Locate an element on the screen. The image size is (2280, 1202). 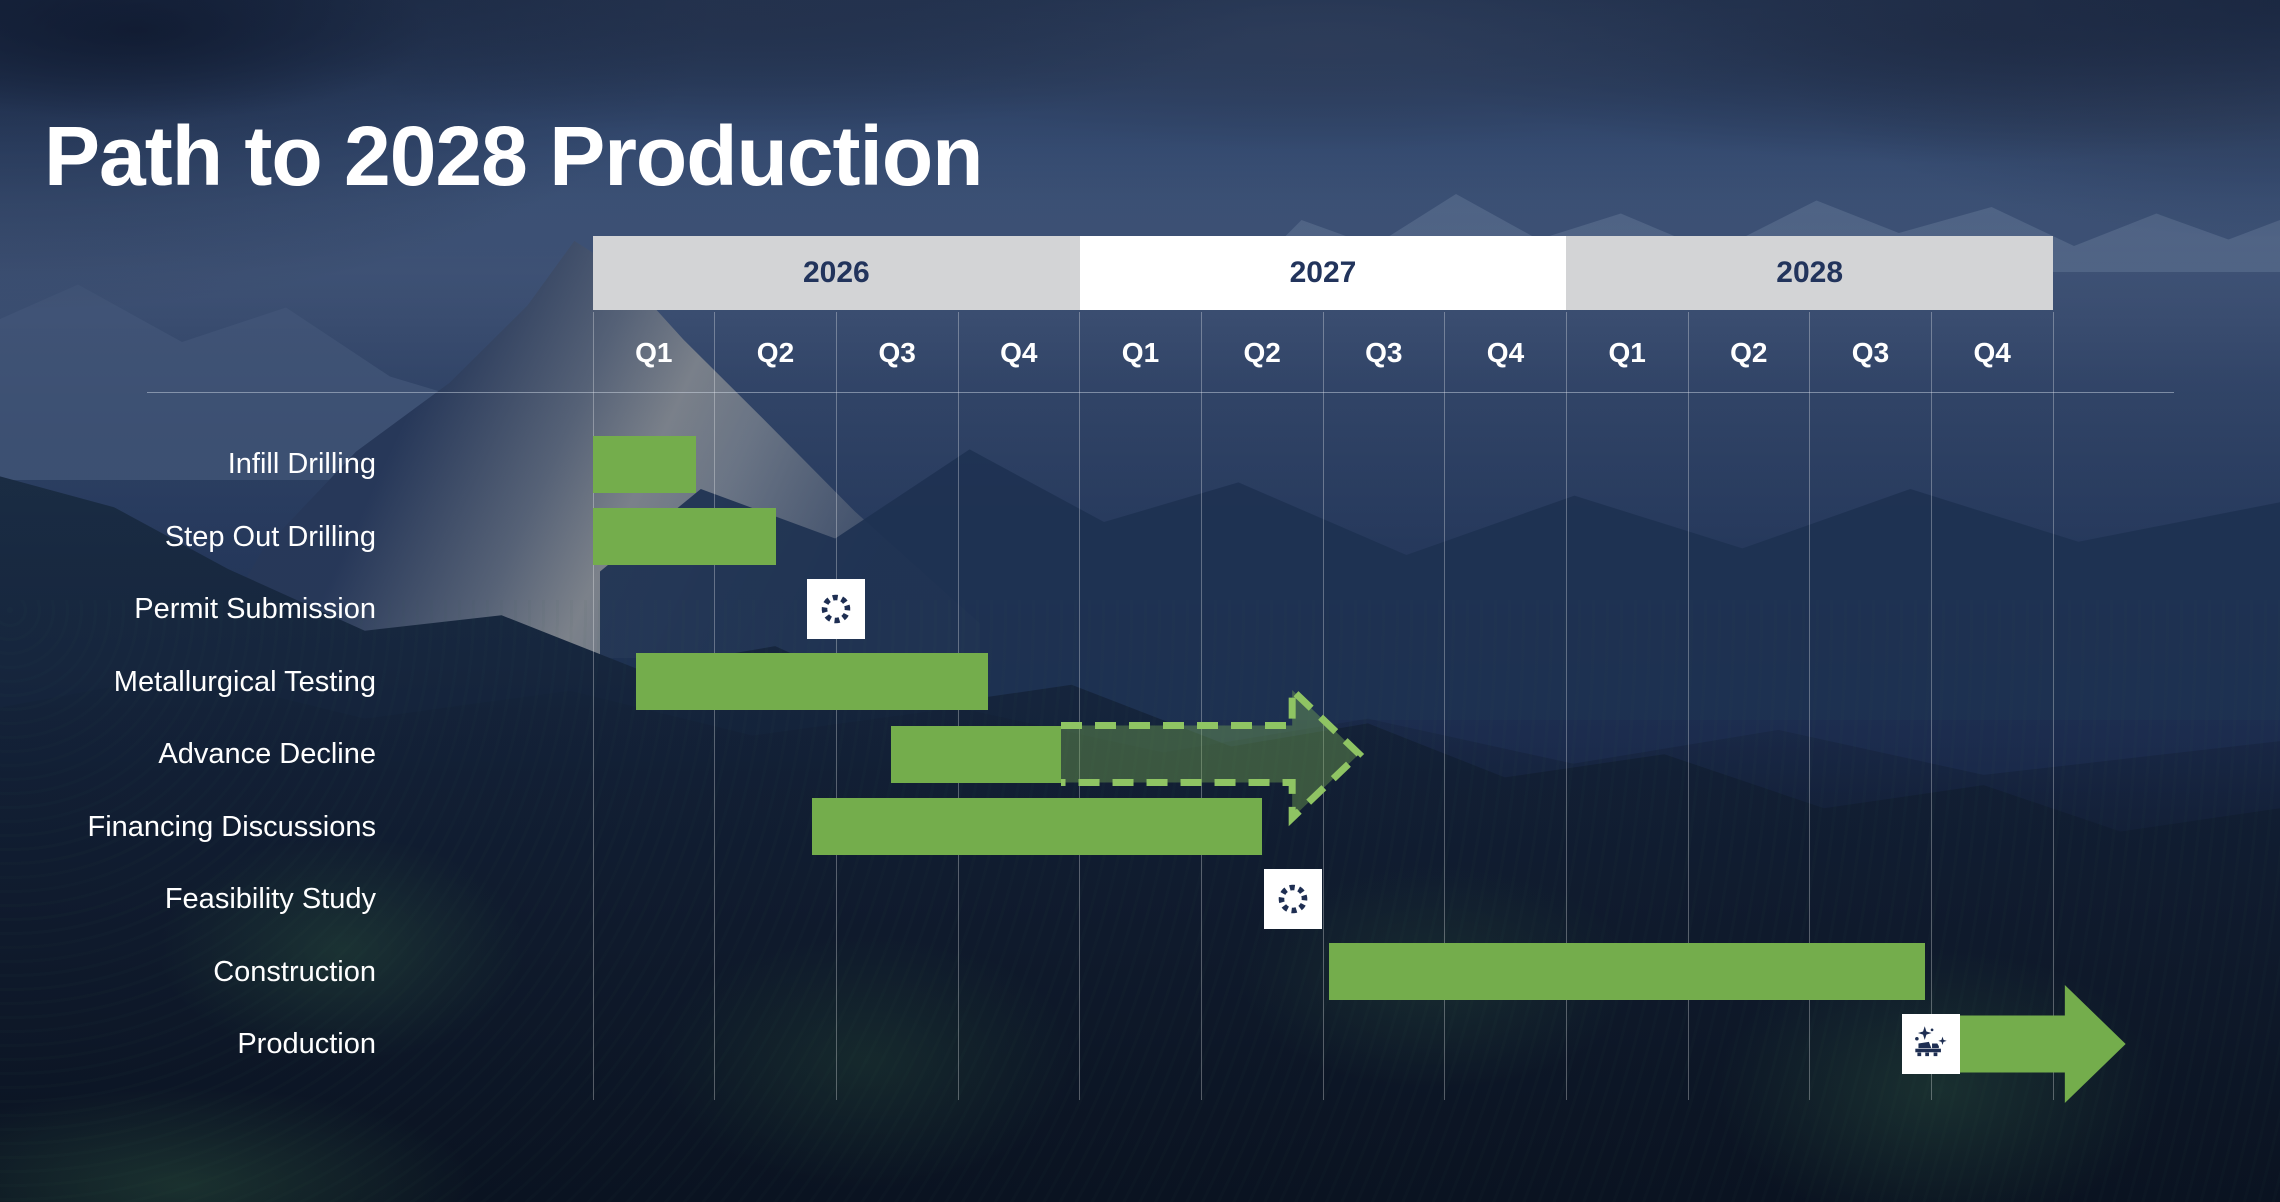
task-label: Permit Submission is located at coordinates (255, 609).